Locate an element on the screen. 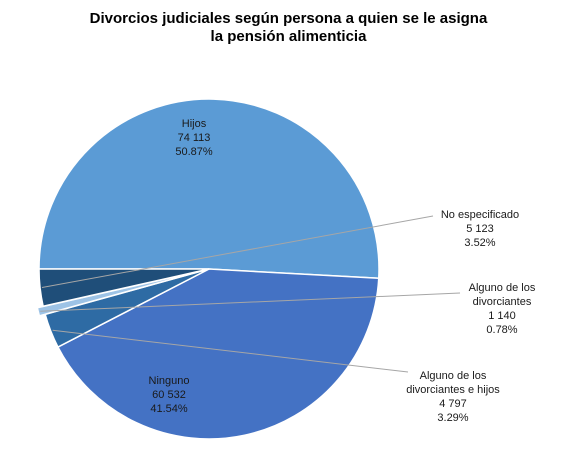 The height and width of the screenshot is (463, 577). slice-percent-label: 3.52% is located at coordinates (479, 243).